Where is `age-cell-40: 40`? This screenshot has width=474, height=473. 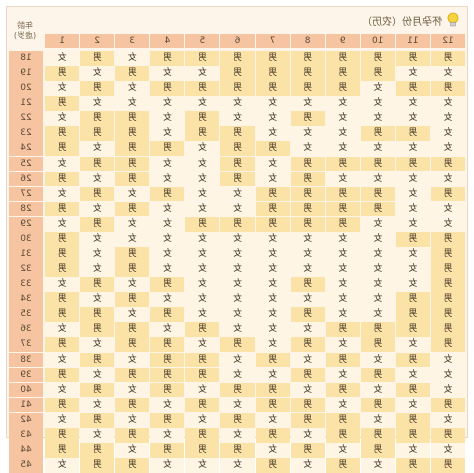
age-cell-40: 40 is located at coordinates (26, 390).